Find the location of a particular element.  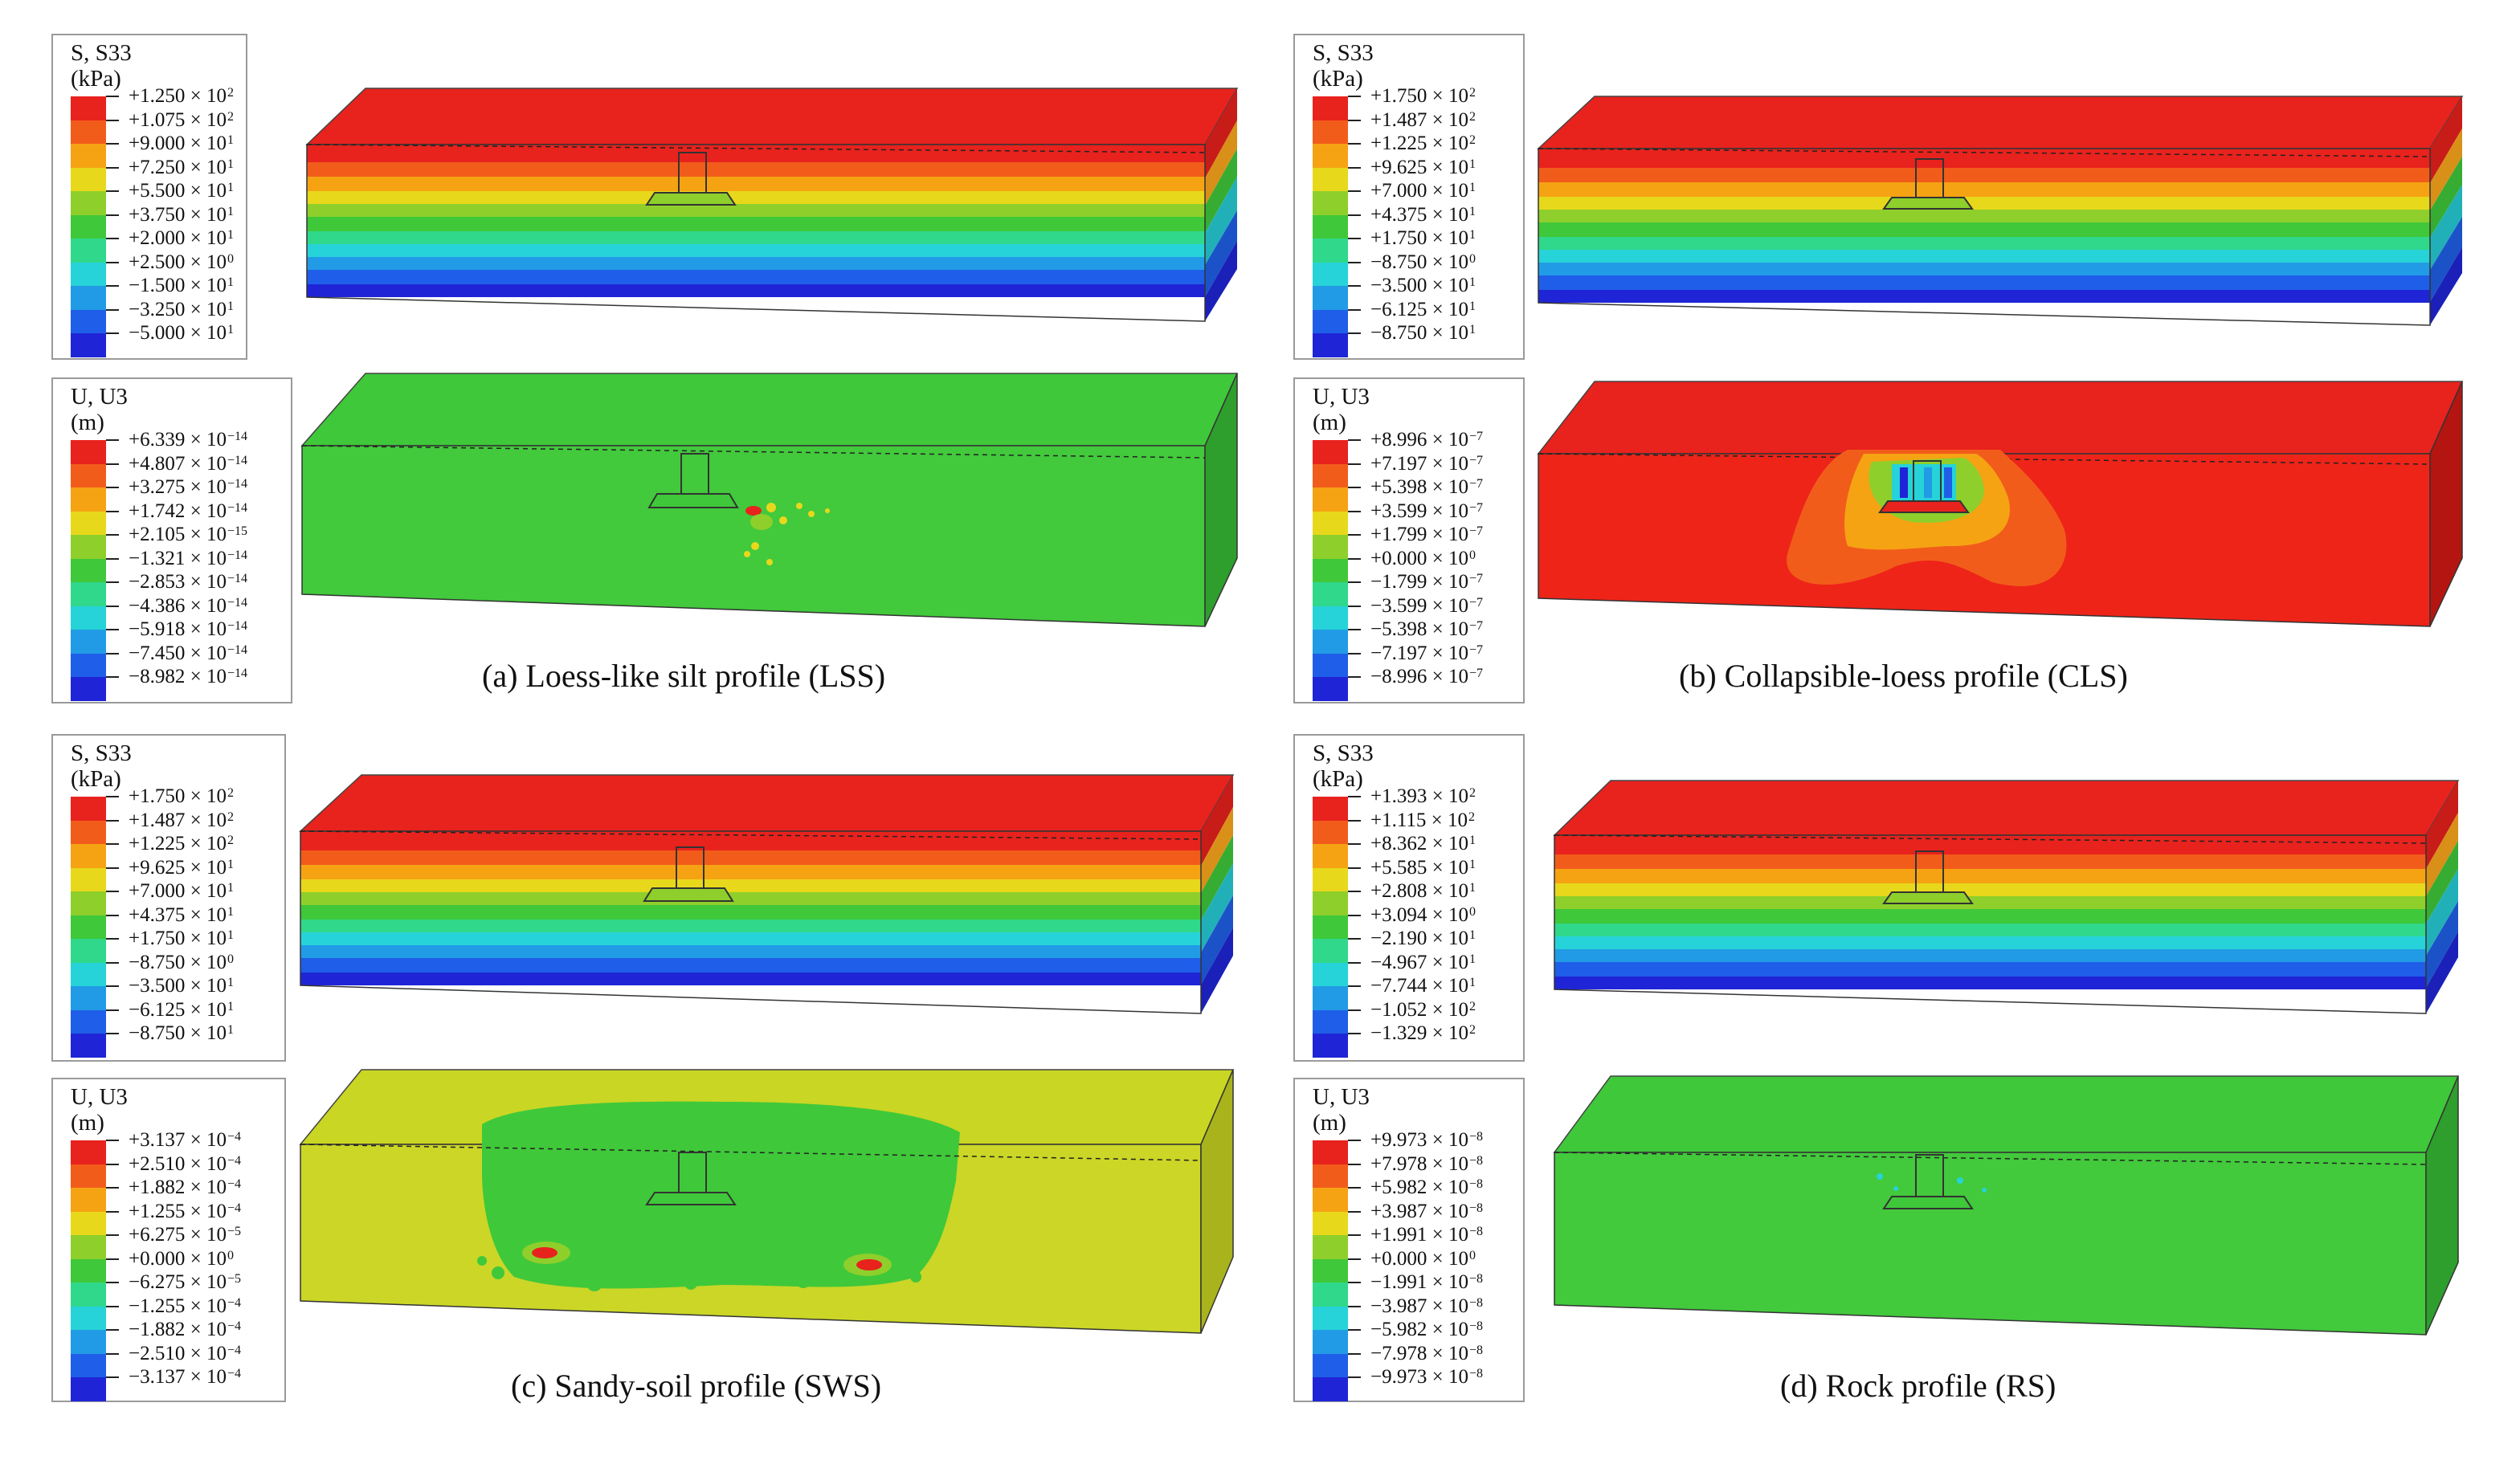

legend-value: −2.510 × 10⁻⁴ is located at coordinates (185, 1354).